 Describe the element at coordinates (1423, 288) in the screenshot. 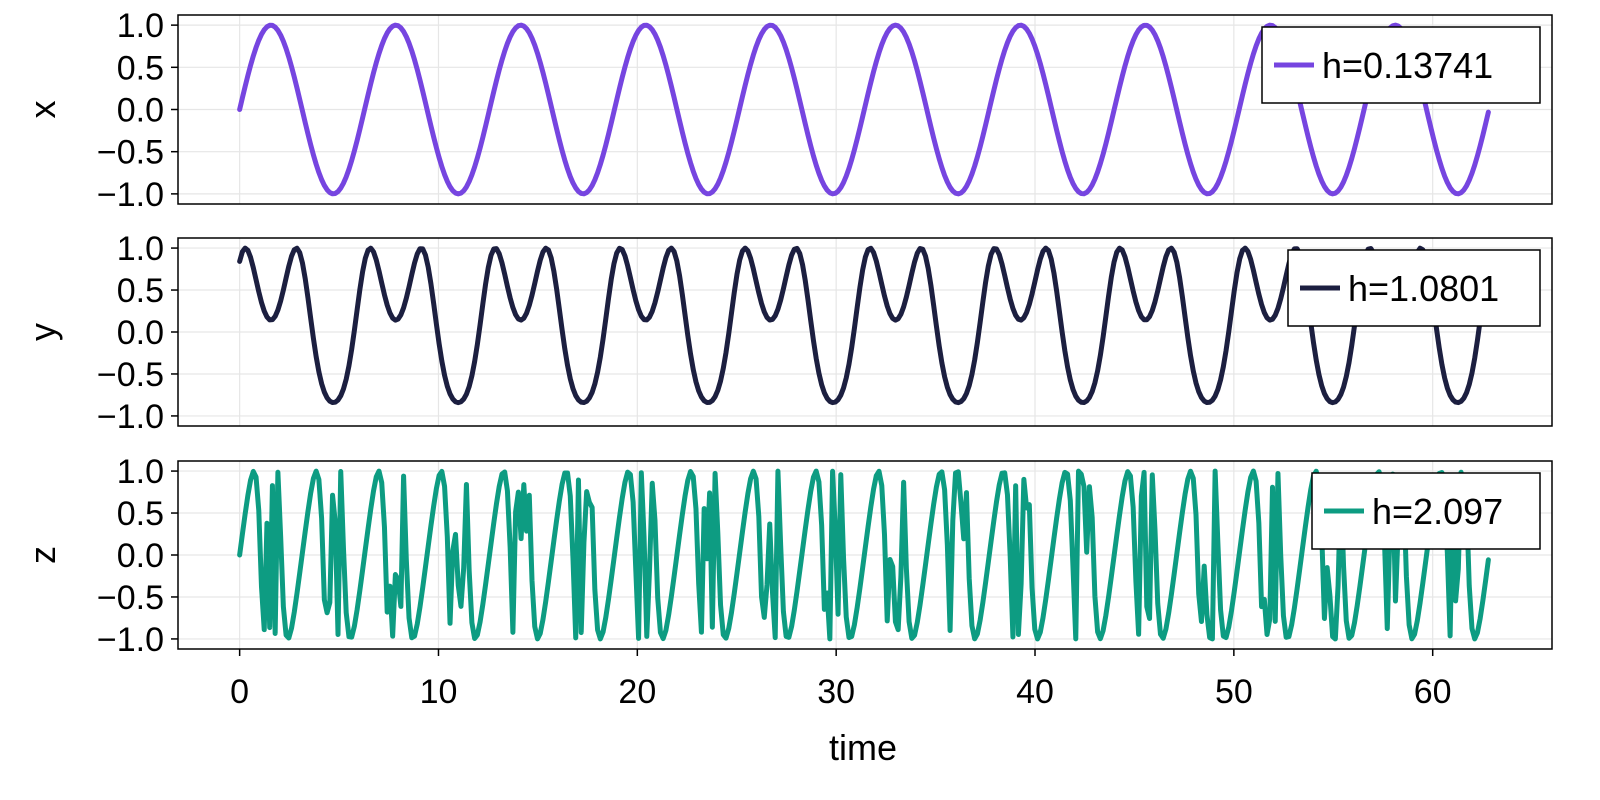

I see `legend-entry: h=1.0801` at that location.